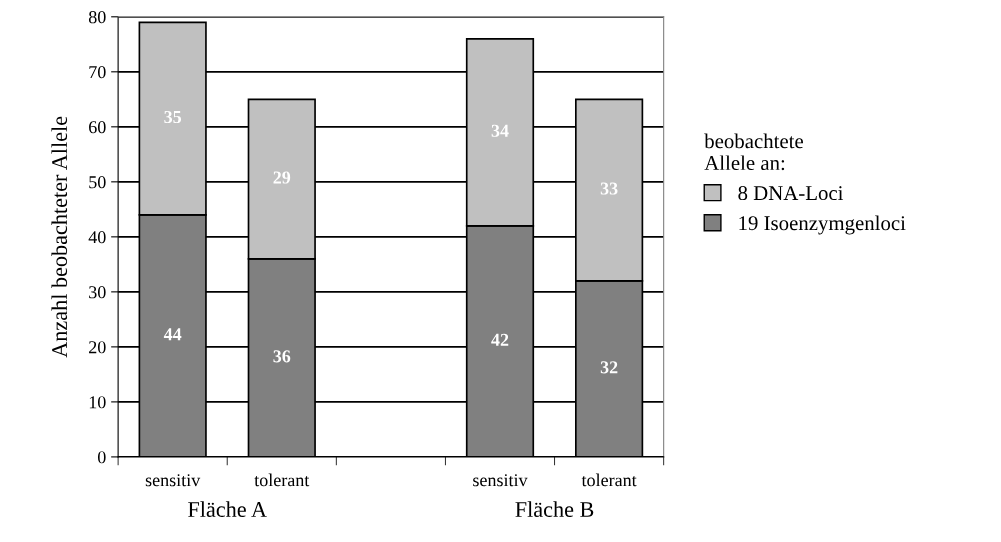  Describe the element at coordinates (97, 402) in the screenshot. I see `y-tick-label: 10` at that location.